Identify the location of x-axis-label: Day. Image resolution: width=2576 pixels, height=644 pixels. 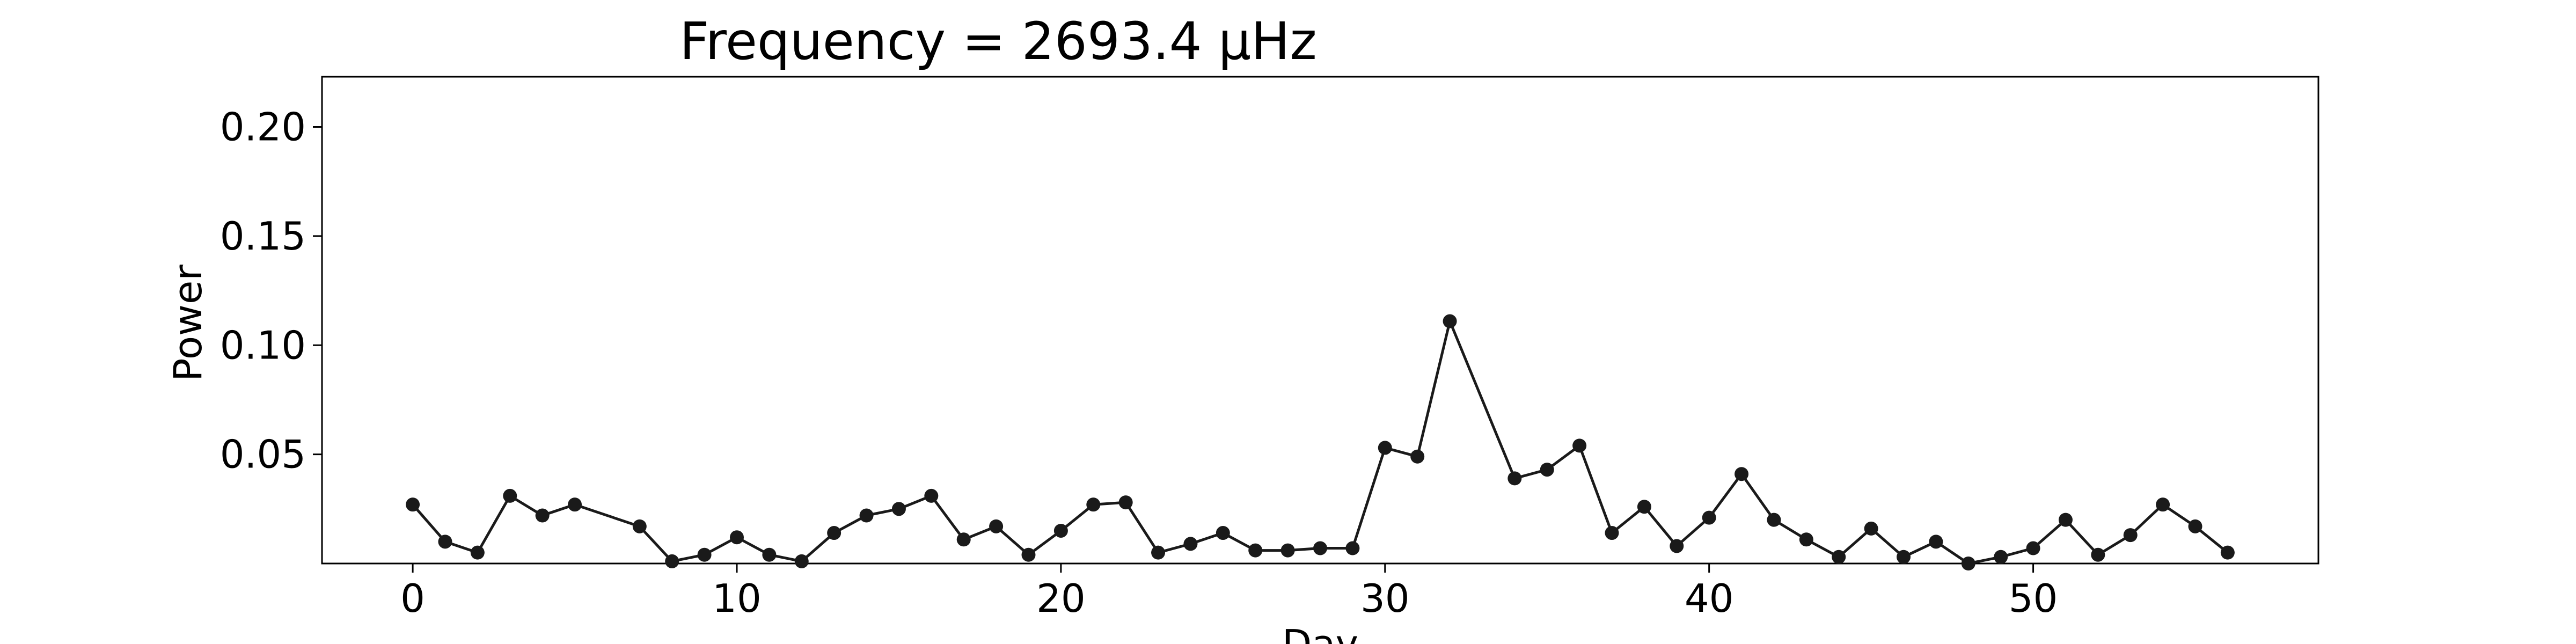
(1320, 632).